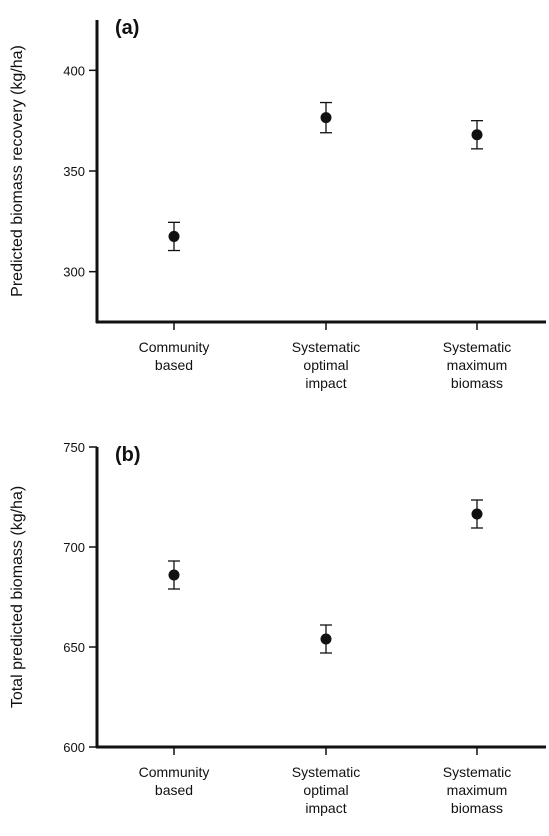 This screenshot has width=549, height=836. Describe the element at coordinates (17, 171) in the screenshot. I see `y-axis-label: Predicted biomass recovery (kg/ha)` at that location.